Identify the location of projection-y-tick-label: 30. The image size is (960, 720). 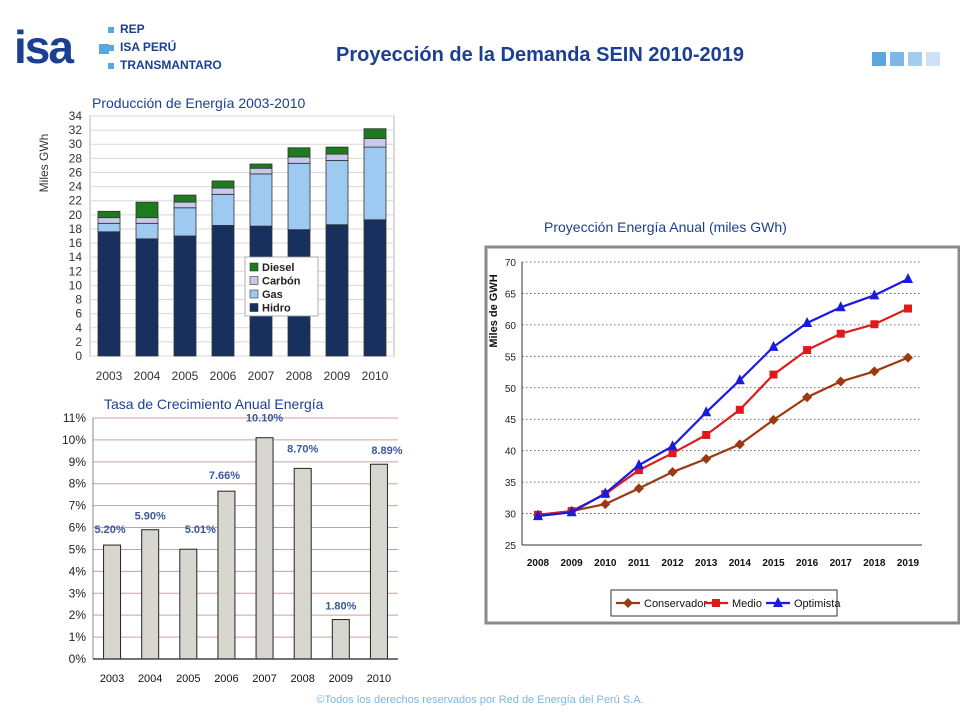
(511, 515).